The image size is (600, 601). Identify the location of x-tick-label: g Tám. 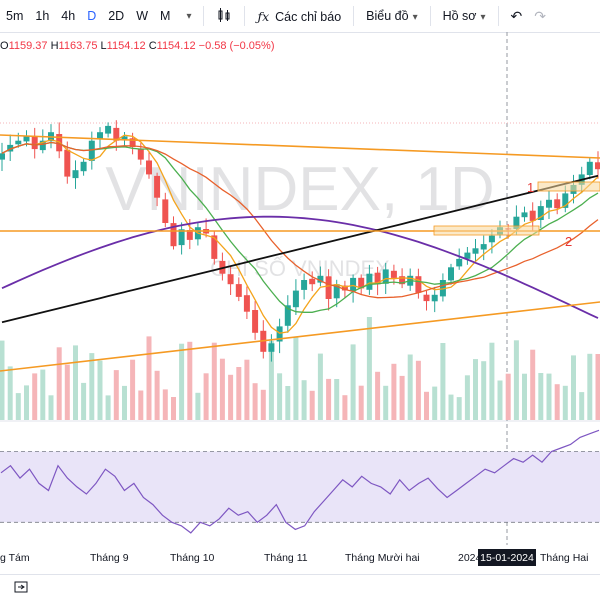
(15, 558).